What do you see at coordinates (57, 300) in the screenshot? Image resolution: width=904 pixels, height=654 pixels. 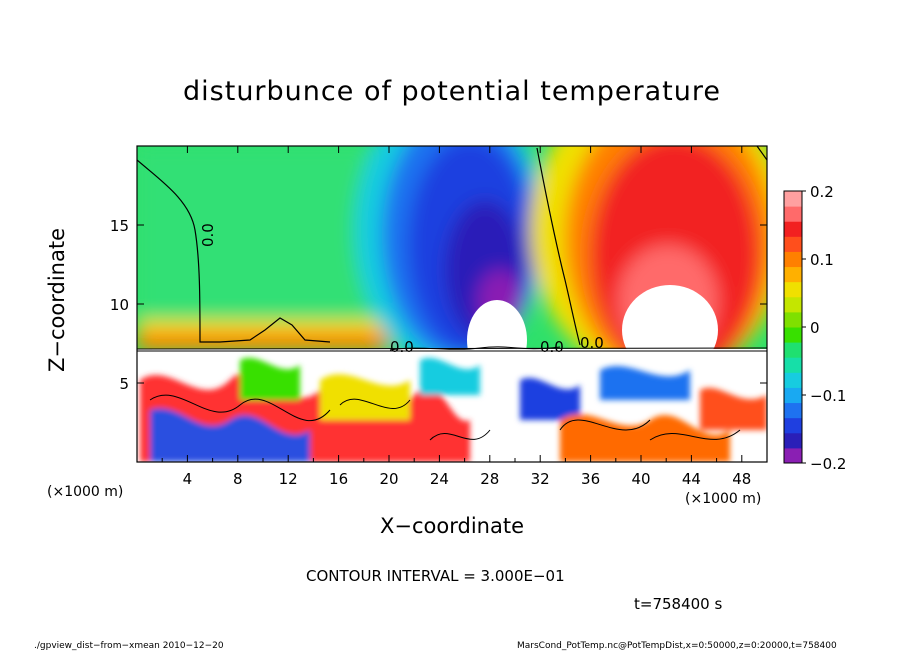 I see `y-axis-label: Z−coordinate` at bounding box center [57, 300].